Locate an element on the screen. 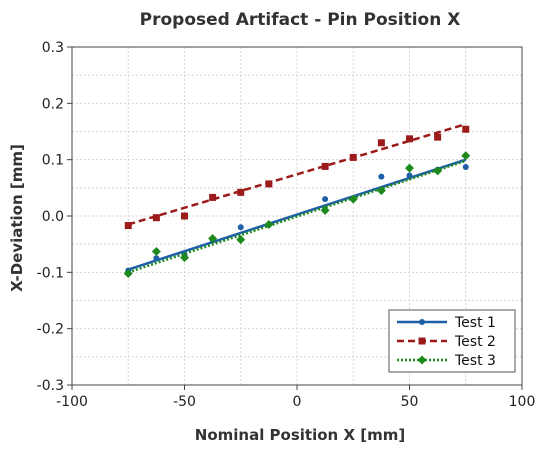 Image resolution: width=550 pixels, height=452 pixels. y-tick-label: 0.1 is located at coordinates (53, 161).